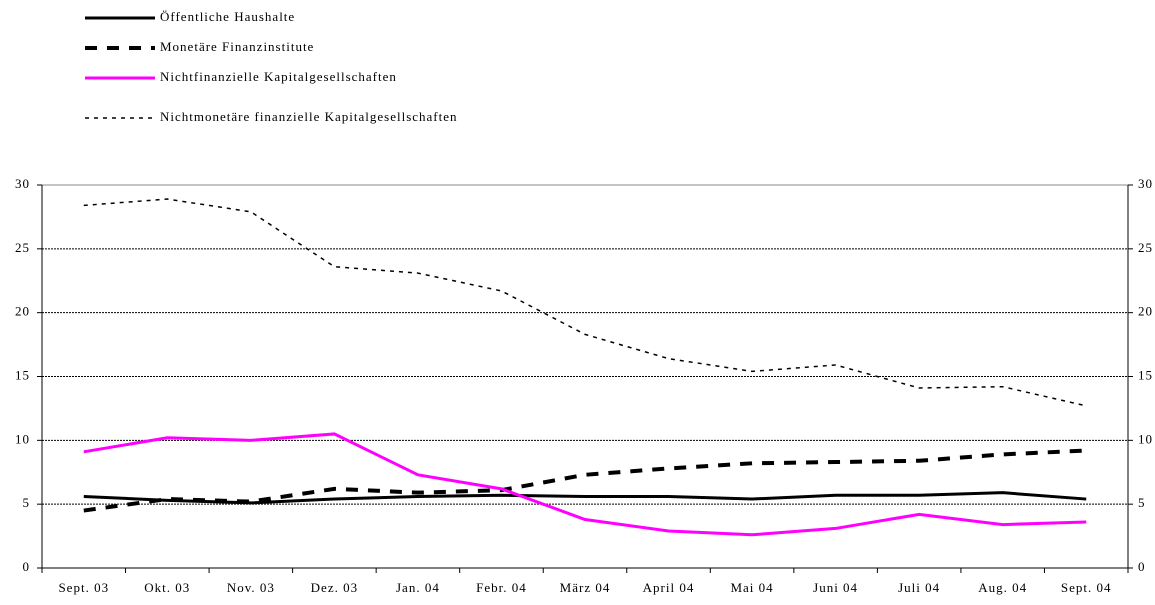 The width and height of the screenshot is (1155, 605). Describe the element at coordinates (237, 46) in the screenshot. I see `legend-label: Monetäre Finanzinstitute` at that location.